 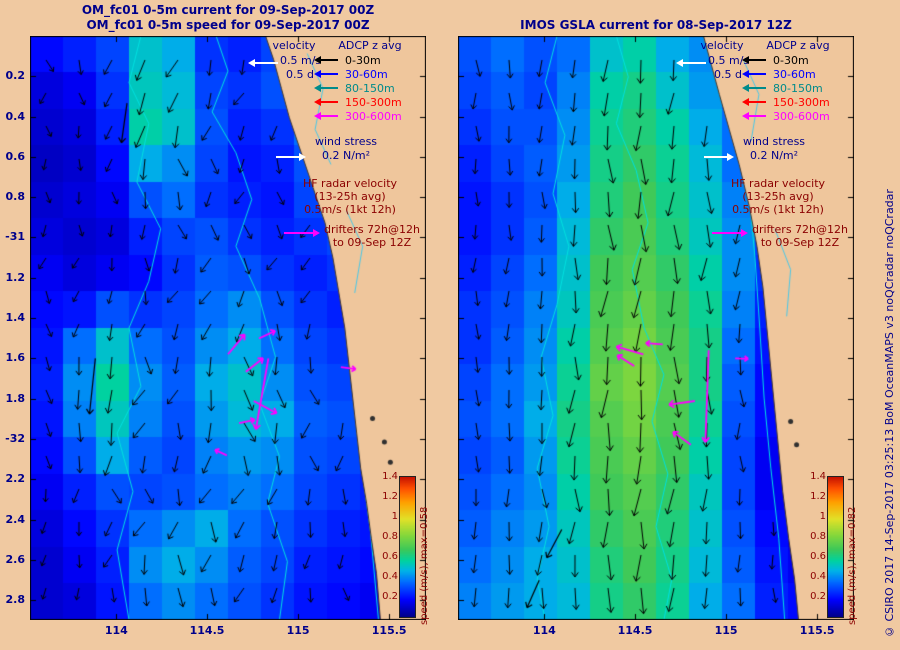 I want to click on y-tick-label: 2.8, so click(x=15, y=600).